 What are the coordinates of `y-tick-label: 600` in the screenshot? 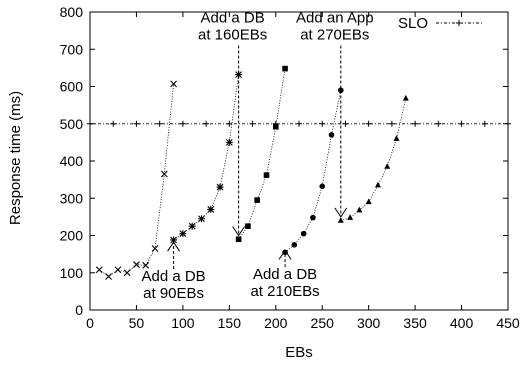 It's located at (72, 87).